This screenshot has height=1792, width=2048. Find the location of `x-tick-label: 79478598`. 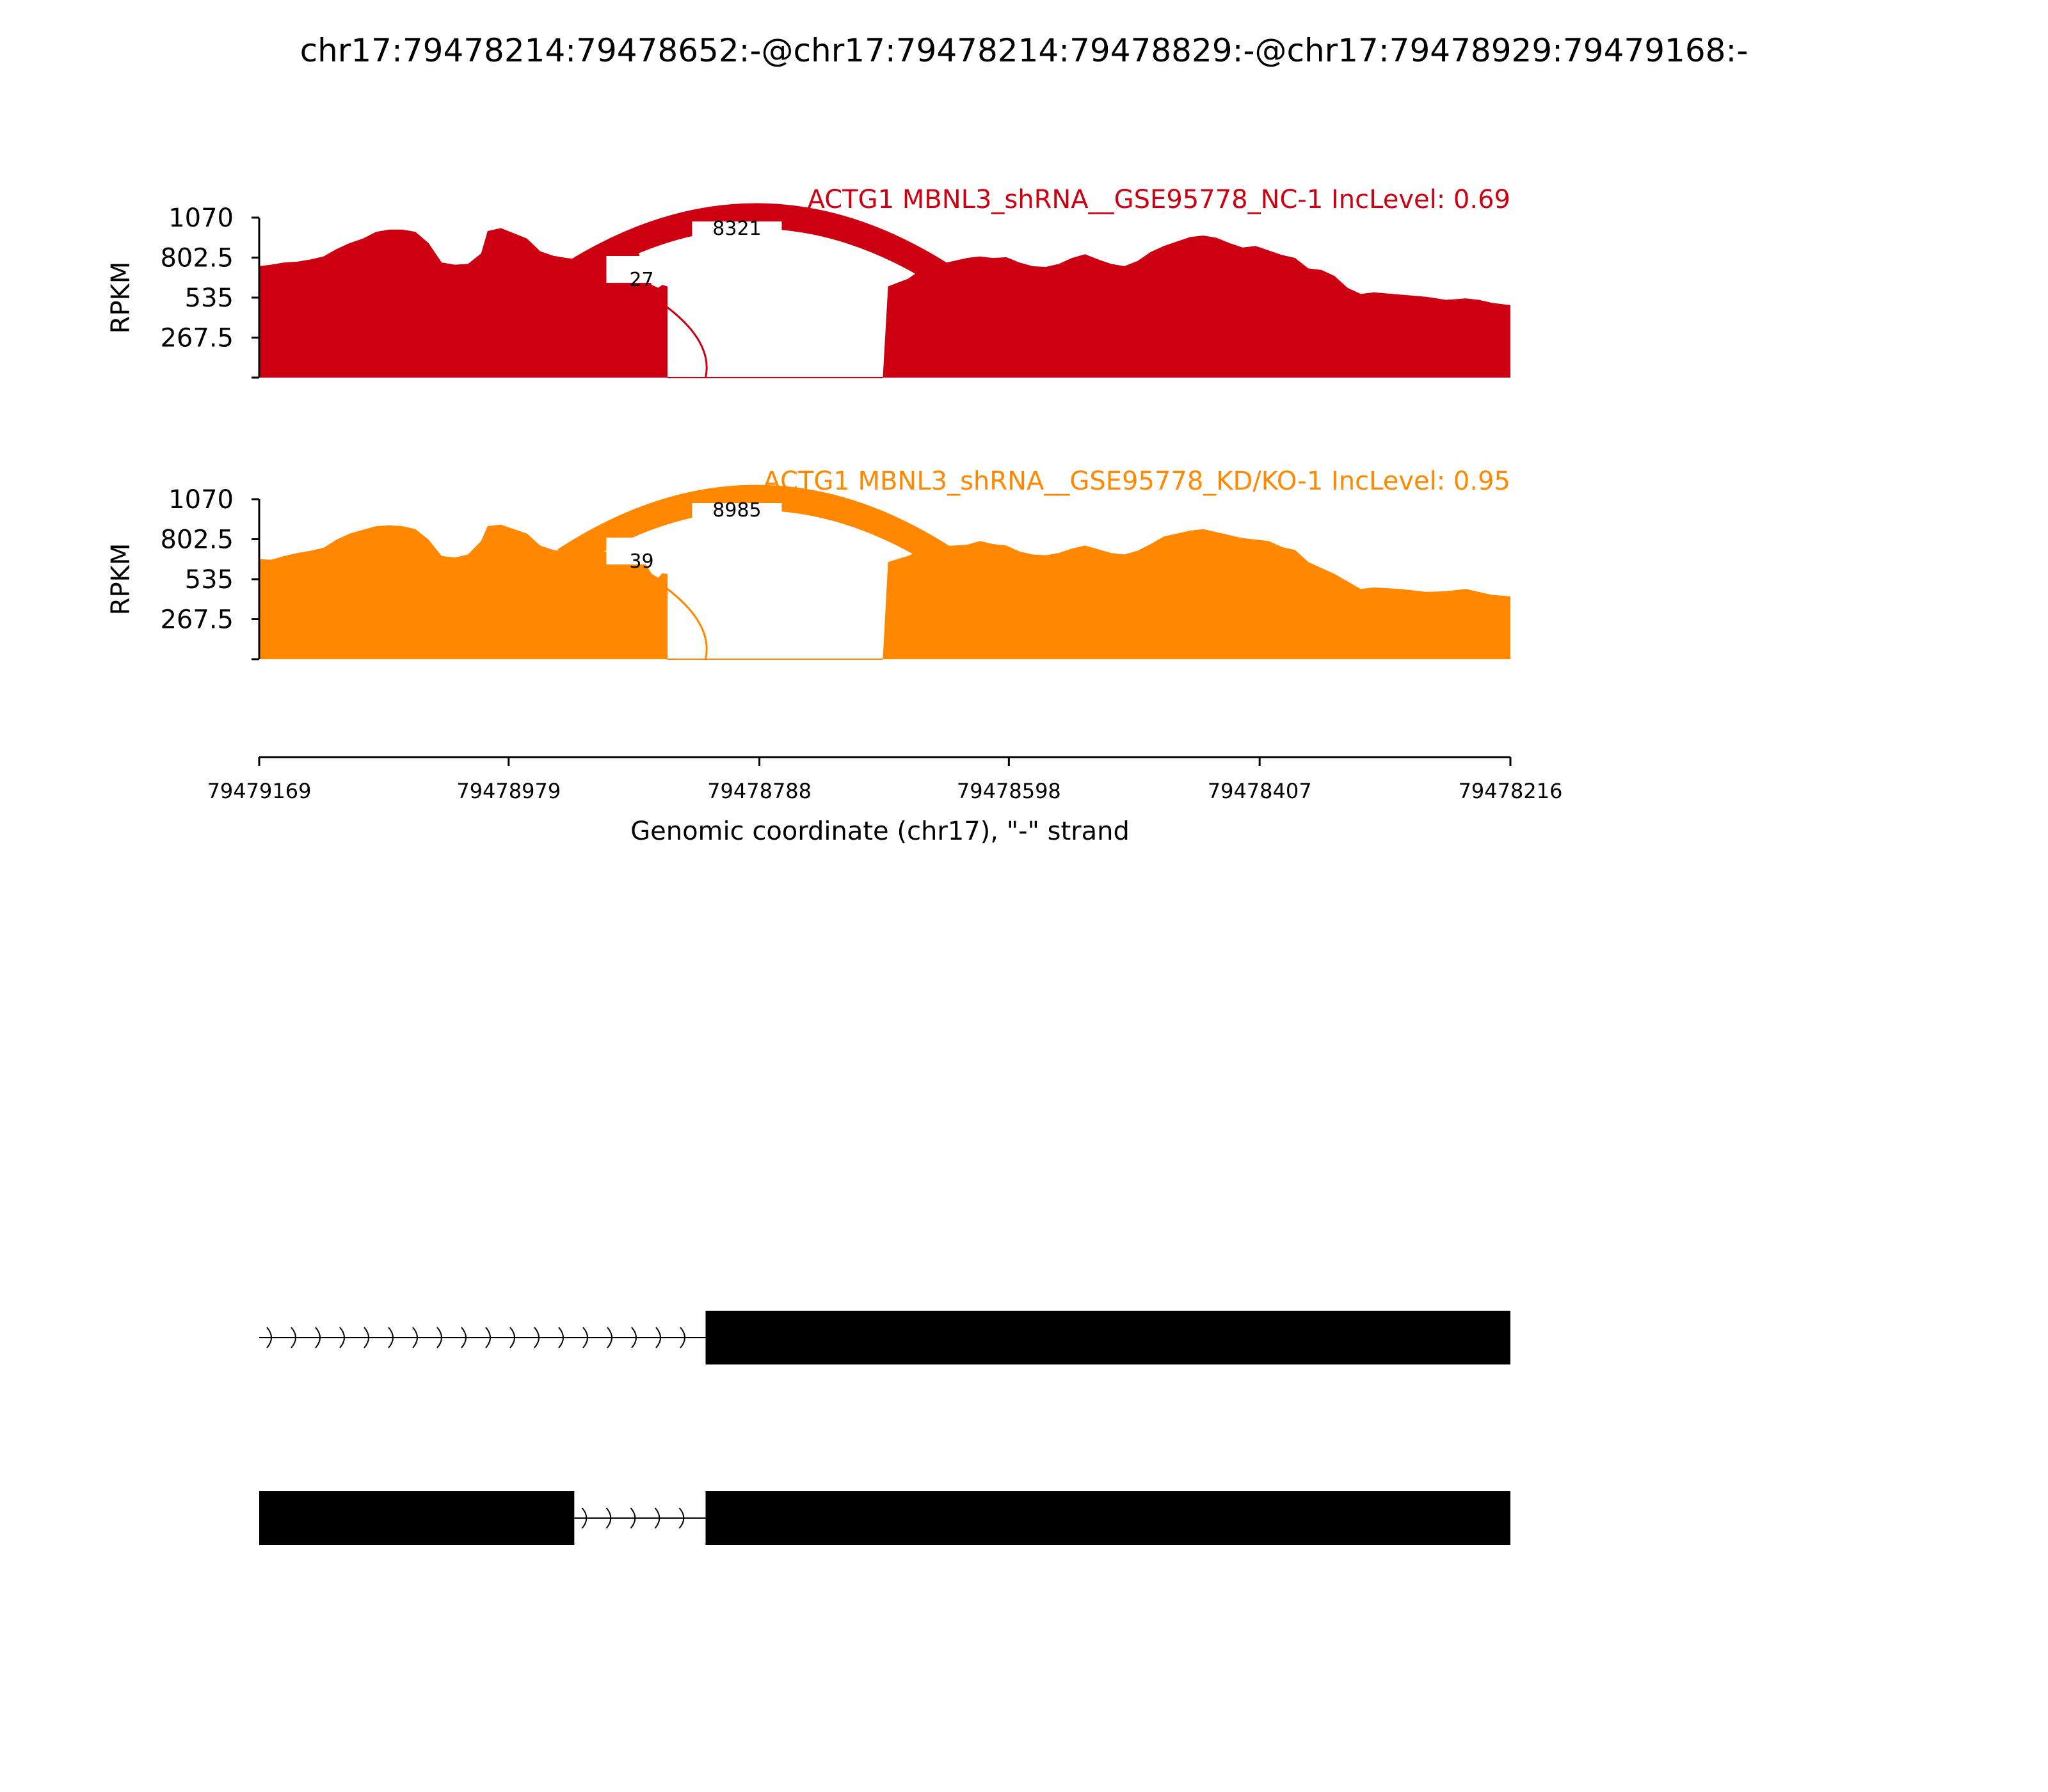

x-tick-label: 79478598 is located at coordinates (1009, 791).